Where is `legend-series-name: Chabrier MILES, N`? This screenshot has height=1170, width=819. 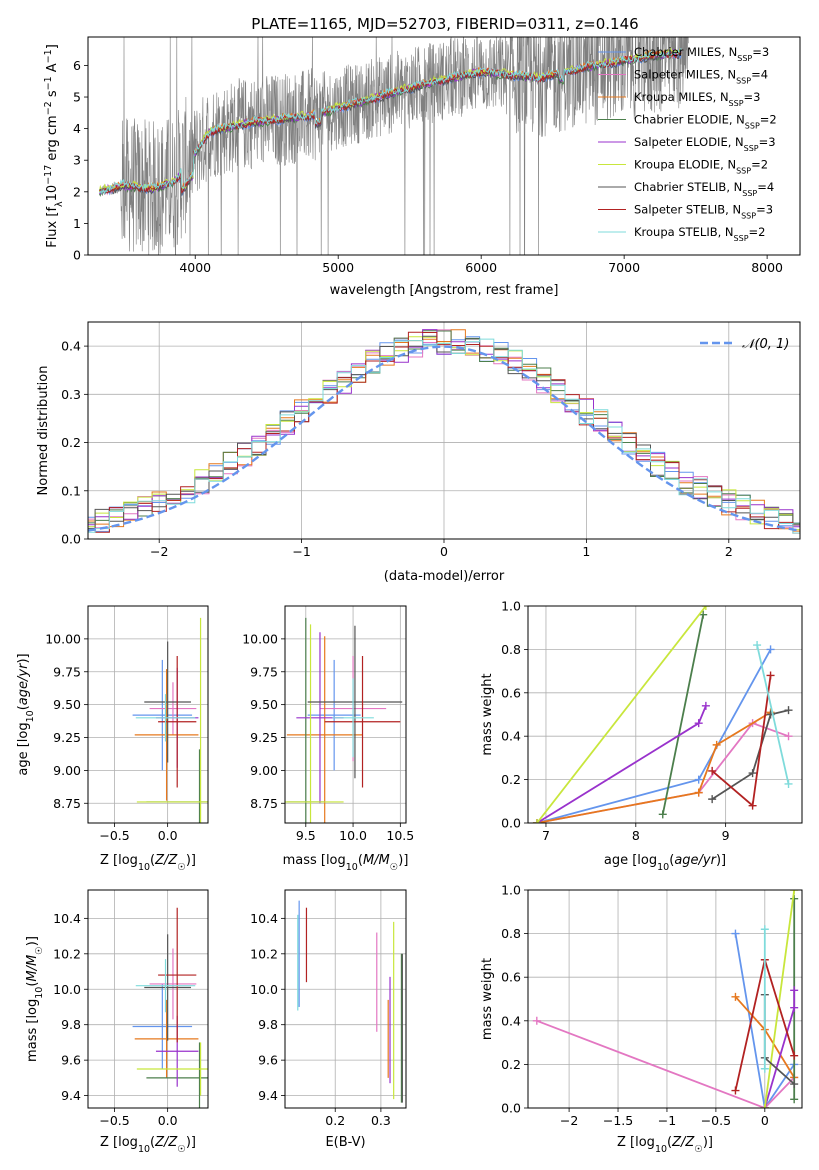 legend-series-name: Chabrier MILES, N is located at coordinates (685, 52).